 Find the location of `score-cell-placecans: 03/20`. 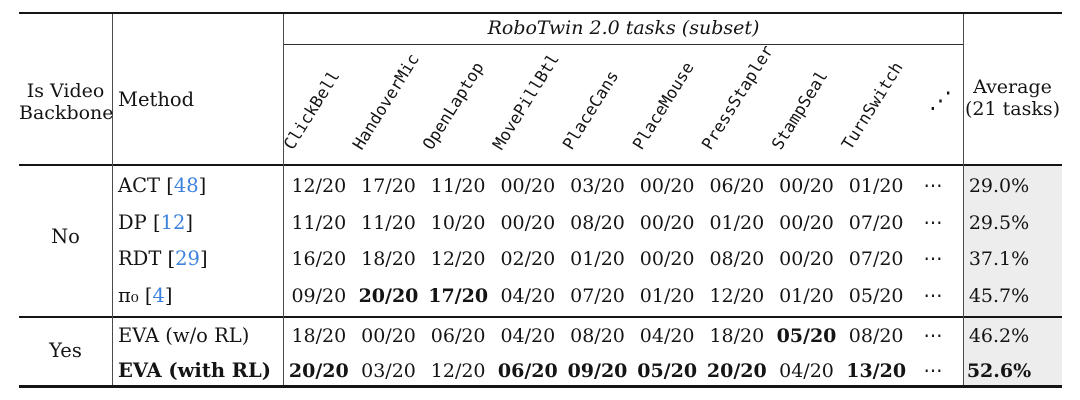

score-cell-placecans: 03/20 is located at coordinates (597, 186).